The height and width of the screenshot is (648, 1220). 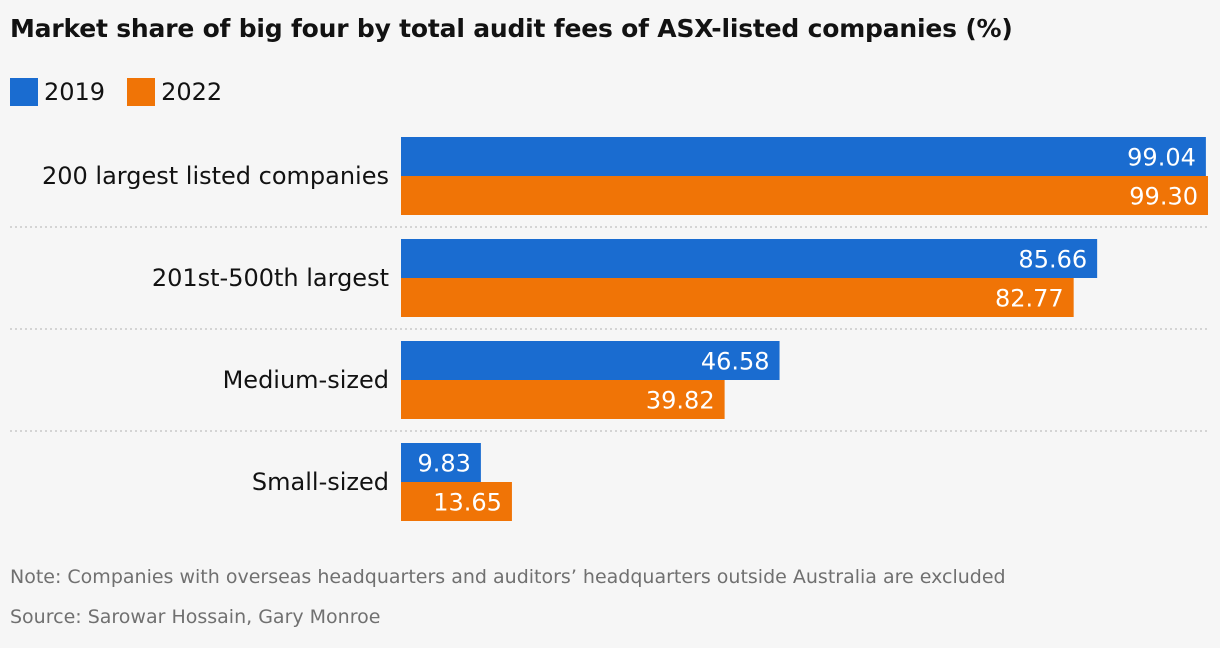 What do you see at coordinates (1029, 299) in the screenshot?
I see `data-label: 82.77` at bounding box center [1029, 299].